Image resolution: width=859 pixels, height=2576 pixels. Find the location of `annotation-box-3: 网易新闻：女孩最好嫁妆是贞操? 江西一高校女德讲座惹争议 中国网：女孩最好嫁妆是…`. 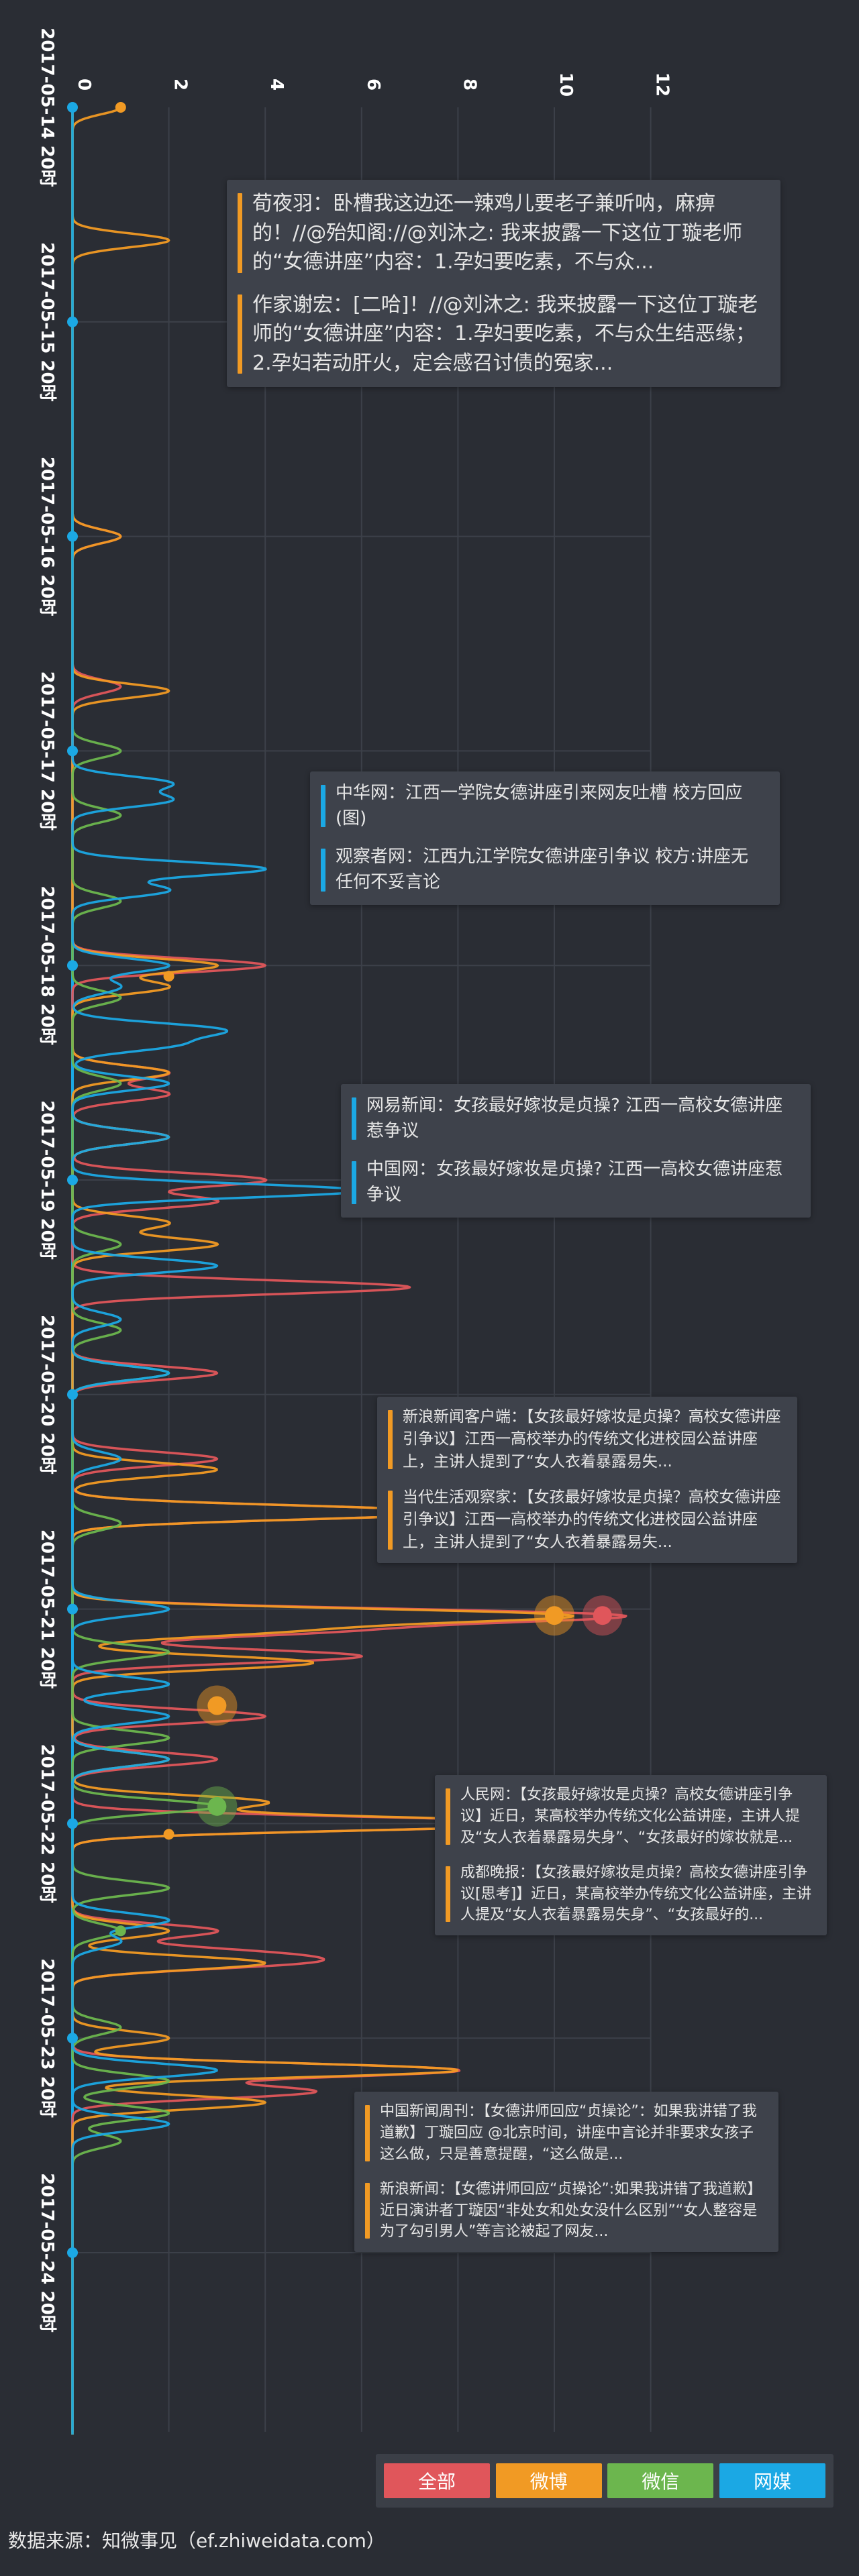

annotation-box-3: 网易新闻：女孩最好嫁妆是贞操? 江西一高校女德讲座惹争议 中国网：女孩最好嫁妆是… is located at coordinates (576, 1151).